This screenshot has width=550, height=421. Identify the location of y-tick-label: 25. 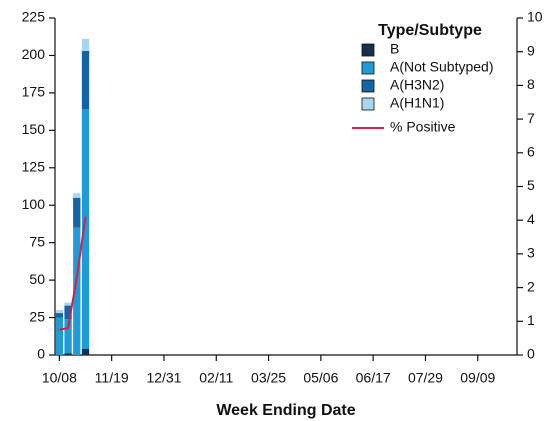
(37, 316).